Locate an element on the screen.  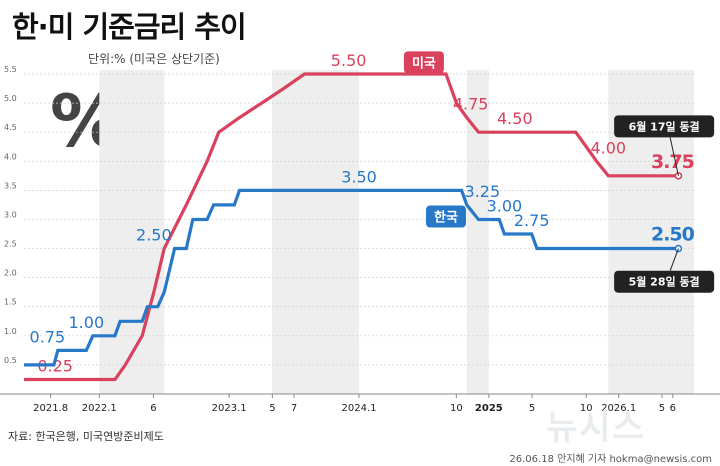
callout-text: 5월 28일 동결 is located at coordinates (664, 282).